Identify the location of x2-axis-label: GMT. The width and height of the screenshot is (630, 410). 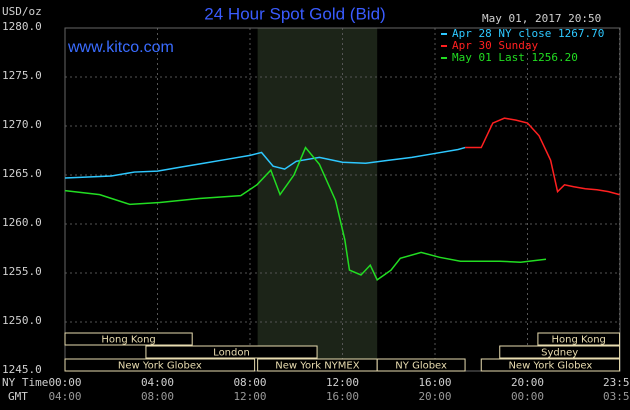
(18, 396).